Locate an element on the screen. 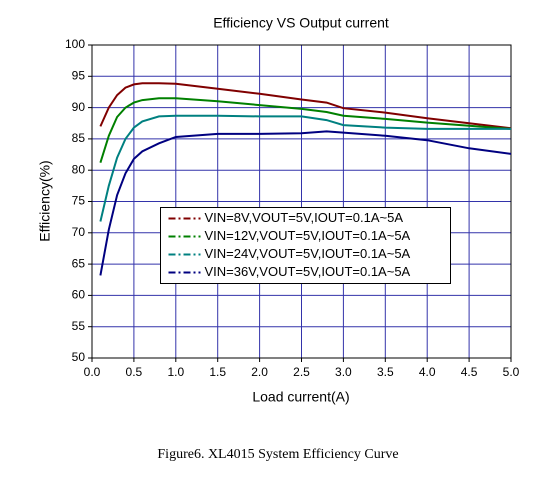  chart-title: Efficiency VS Output current is located at coordinates (301, 23).